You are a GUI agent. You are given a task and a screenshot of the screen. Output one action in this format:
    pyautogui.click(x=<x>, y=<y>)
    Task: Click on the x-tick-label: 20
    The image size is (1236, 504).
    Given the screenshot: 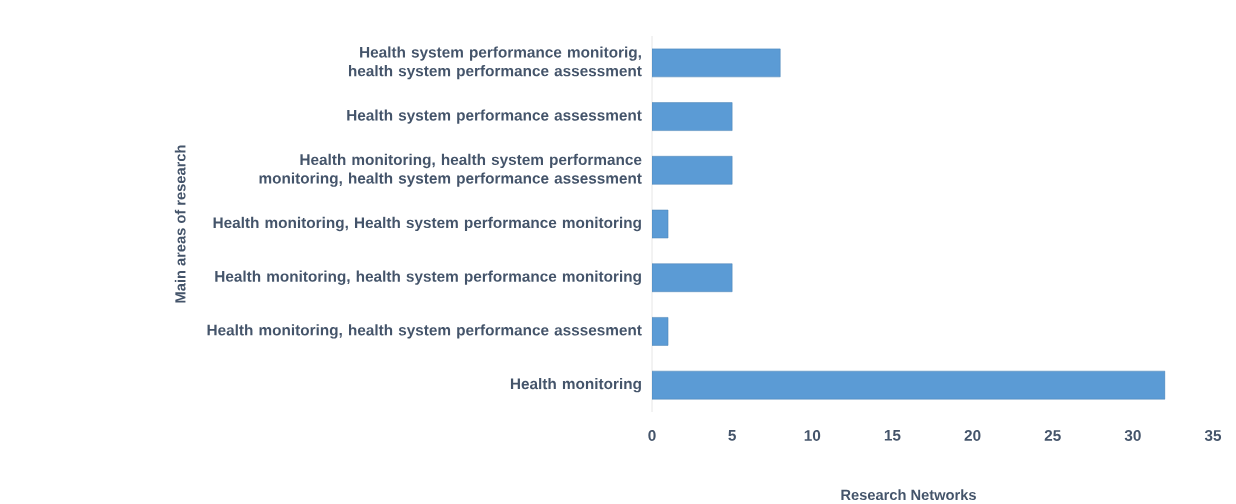 What is the action you would take?
    pyautogui.click(x=972, y=435)
    